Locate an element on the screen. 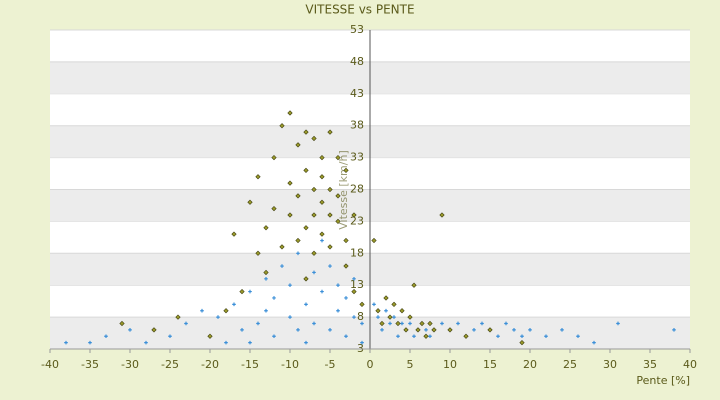 This screenshot has height=400, width=720. x-tick-label: -5 is located at coordinates (330, 364).